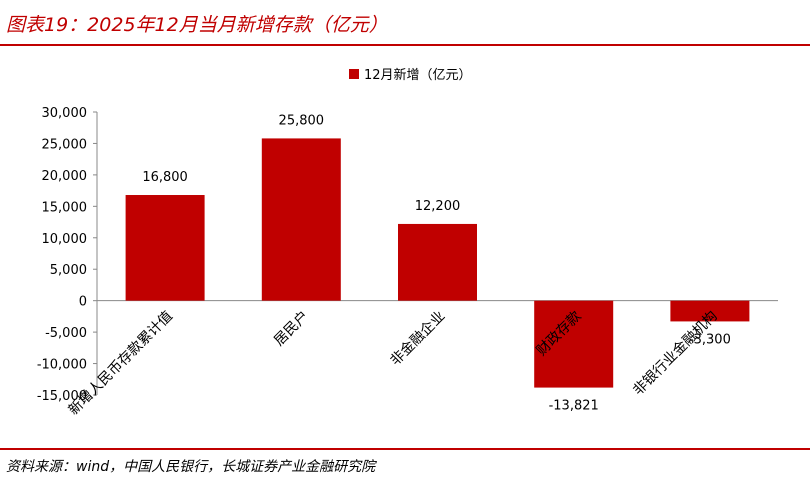  What do you see at coordinates (710, 339) in the screenshot?
I see `data-label: -3,300` at bounding box center [710, 339].